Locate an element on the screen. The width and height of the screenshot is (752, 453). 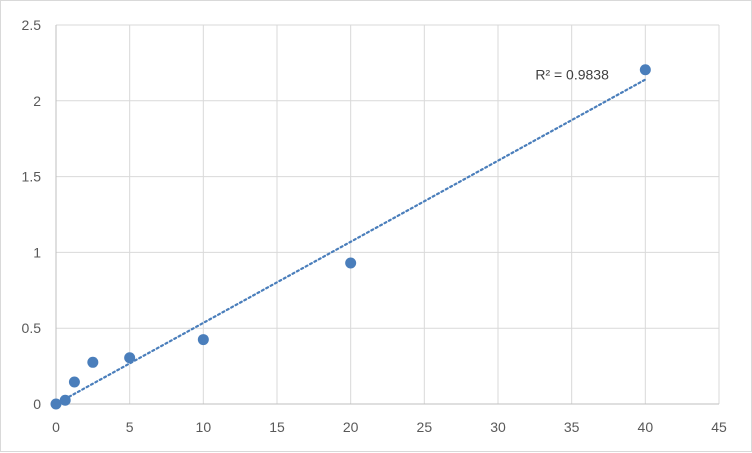
x-tick-label: 30 is located at coordinates (498, 427).